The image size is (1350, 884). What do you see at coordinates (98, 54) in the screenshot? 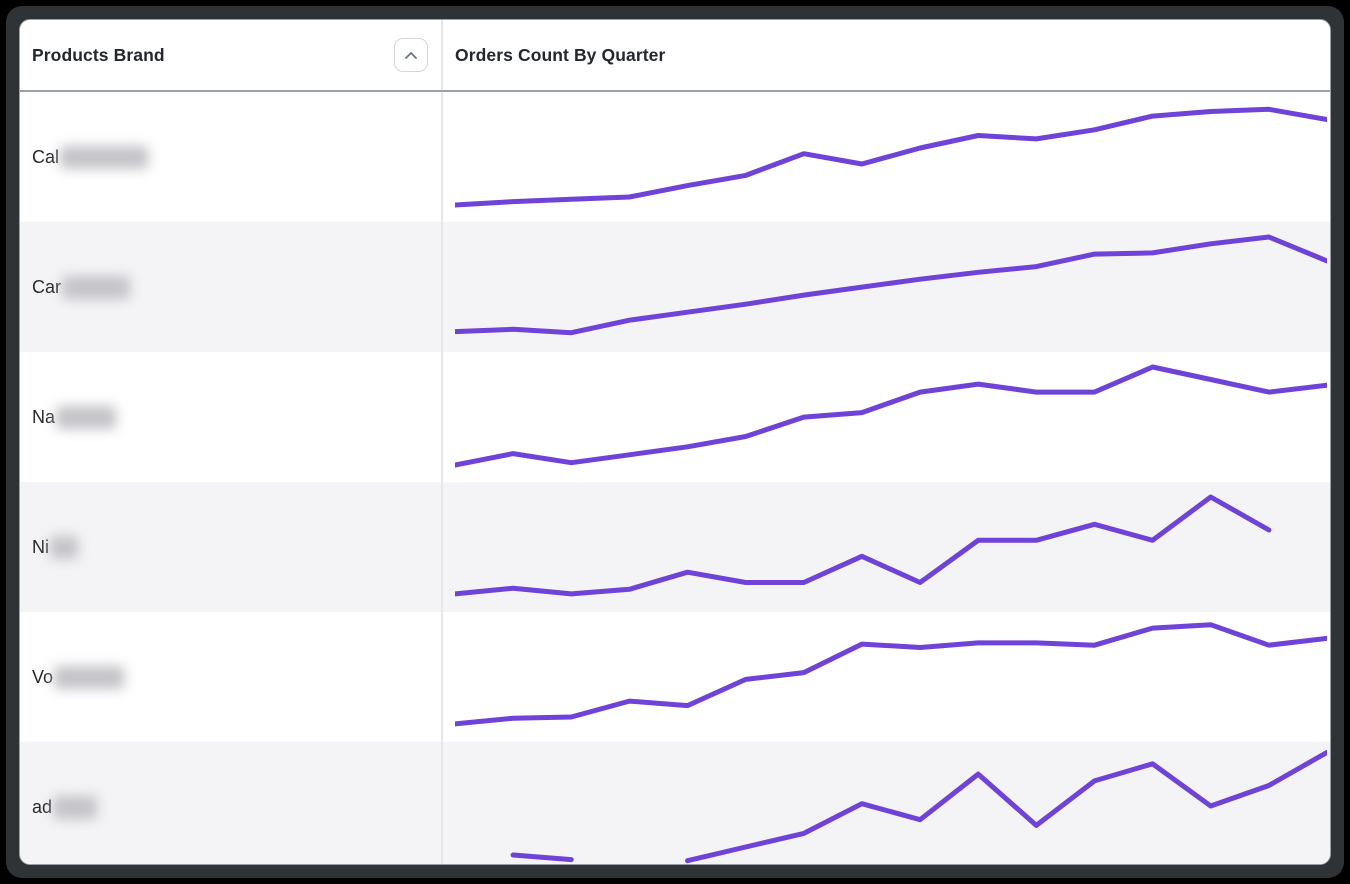
I see `column-title-products-brand: Products Brand` at bounding box center [98, 54].